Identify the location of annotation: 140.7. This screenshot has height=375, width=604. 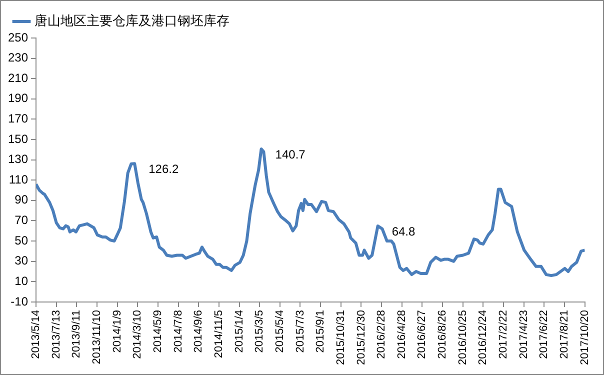
(290, 154).